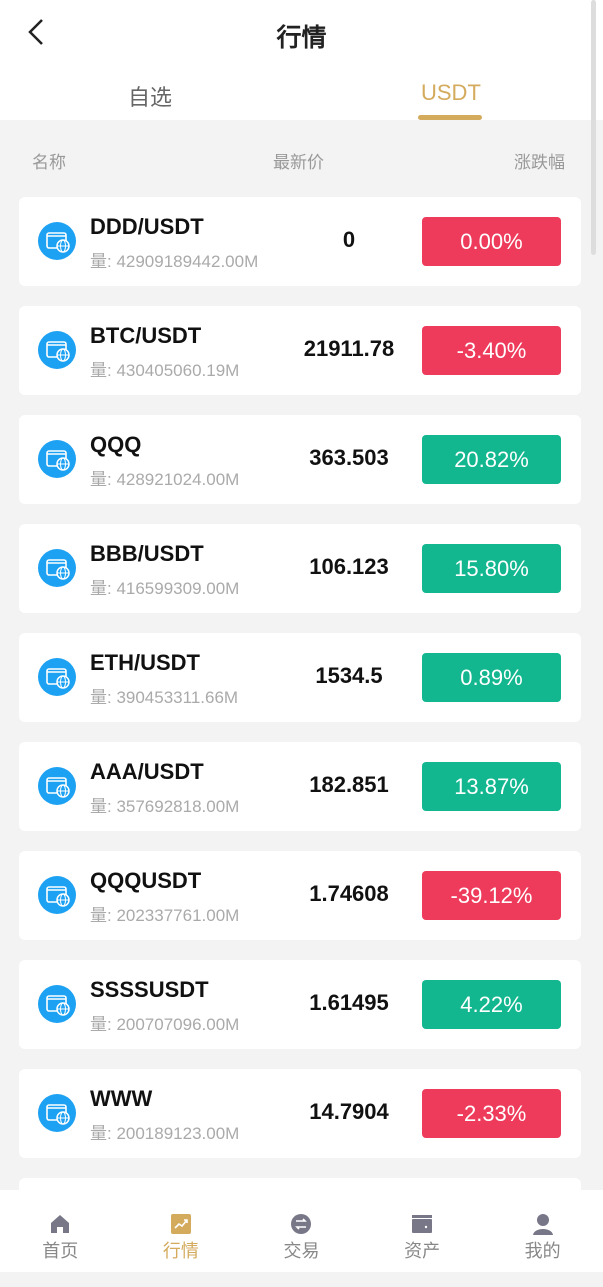 This screenshot has height=1287, width=603. What do you see at coordinates (349, 348) in the screenshot?
I see `latest-price: 21911.78` at bounding box center [349, 348].